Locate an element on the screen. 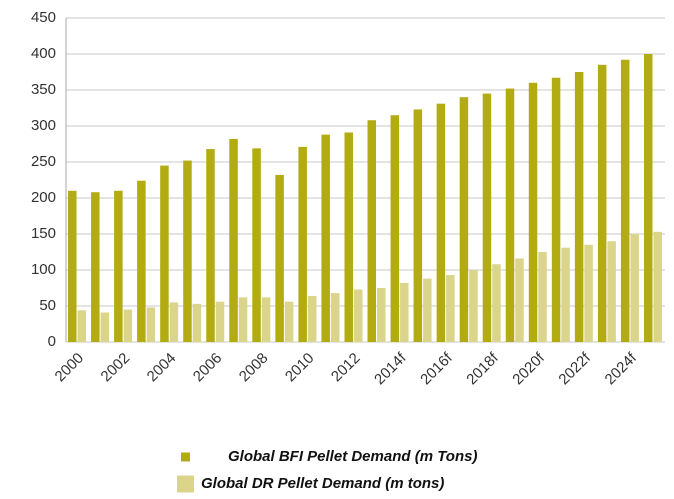 The height and width of the screenshot is (499, 674). x-tick-label: 2004 is located at coordinates (162, 368).